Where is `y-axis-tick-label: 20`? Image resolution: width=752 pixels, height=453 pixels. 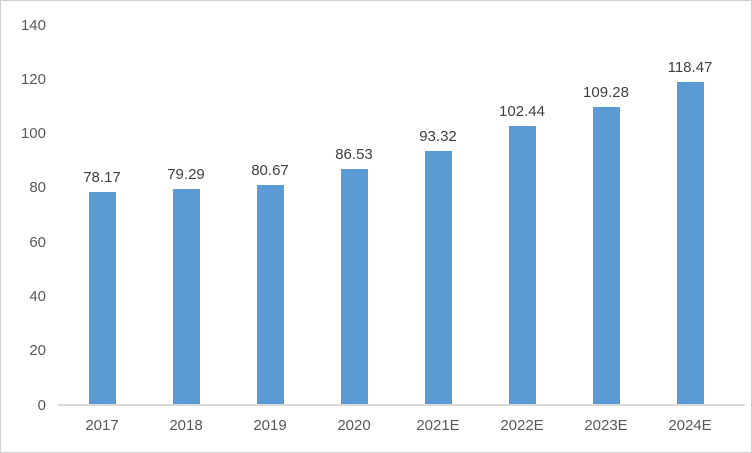
y-axis-tick-label: 20 is located at coordinates (37, 351).